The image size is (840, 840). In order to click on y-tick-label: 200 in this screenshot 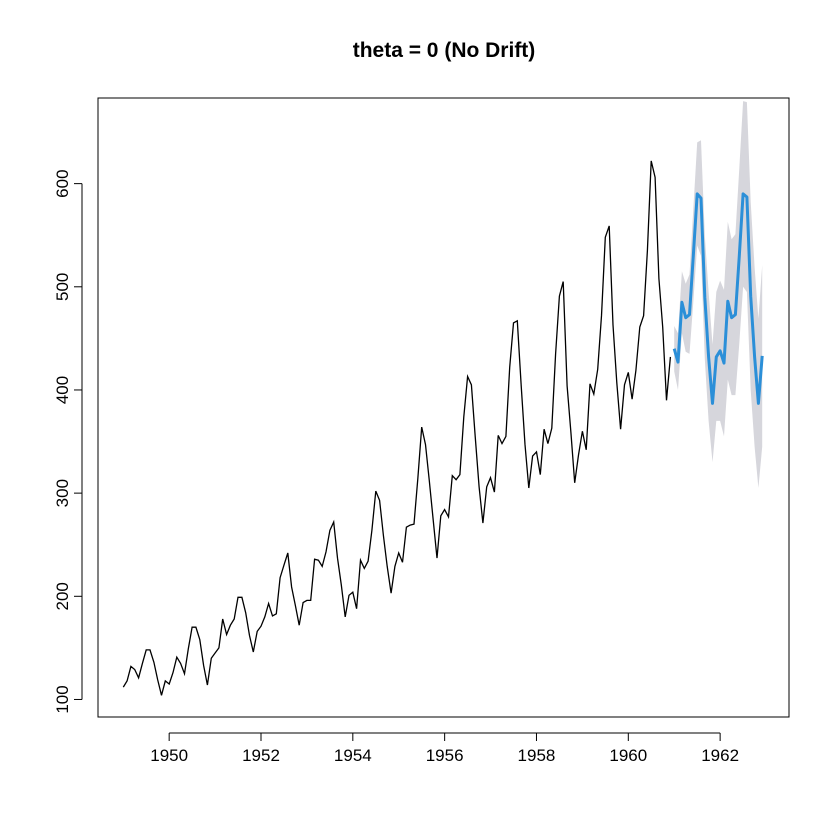, I will do `click(62, 596)`.